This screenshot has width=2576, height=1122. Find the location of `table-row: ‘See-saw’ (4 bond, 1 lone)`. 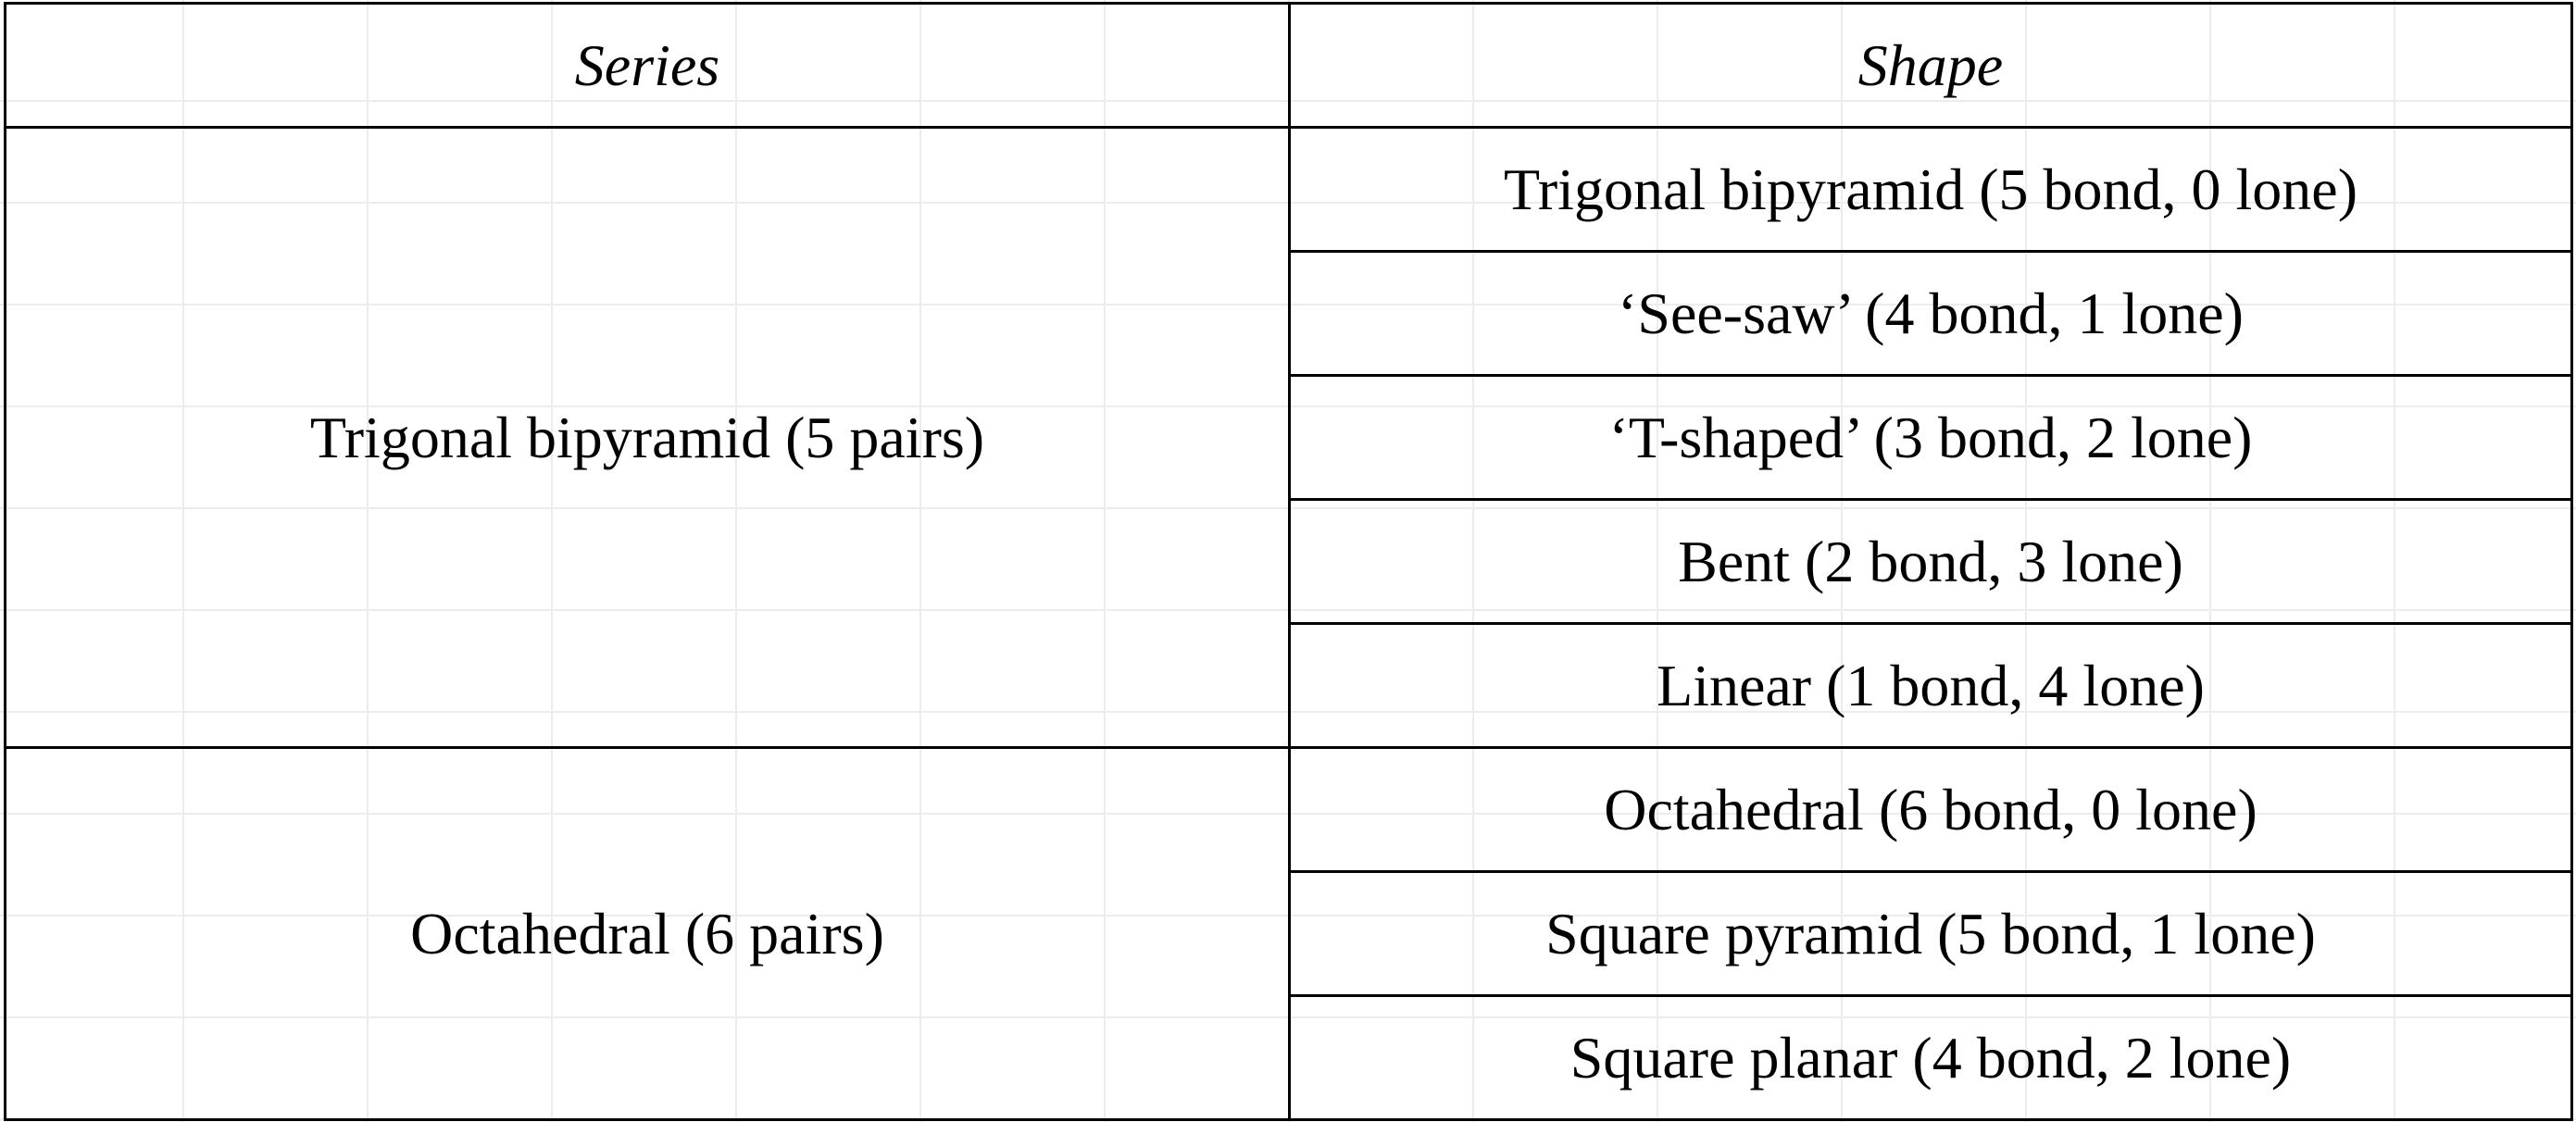

table-row: ‘See-saw’ (4 bond, 1 lone) is located at coordinates (1290, 314).